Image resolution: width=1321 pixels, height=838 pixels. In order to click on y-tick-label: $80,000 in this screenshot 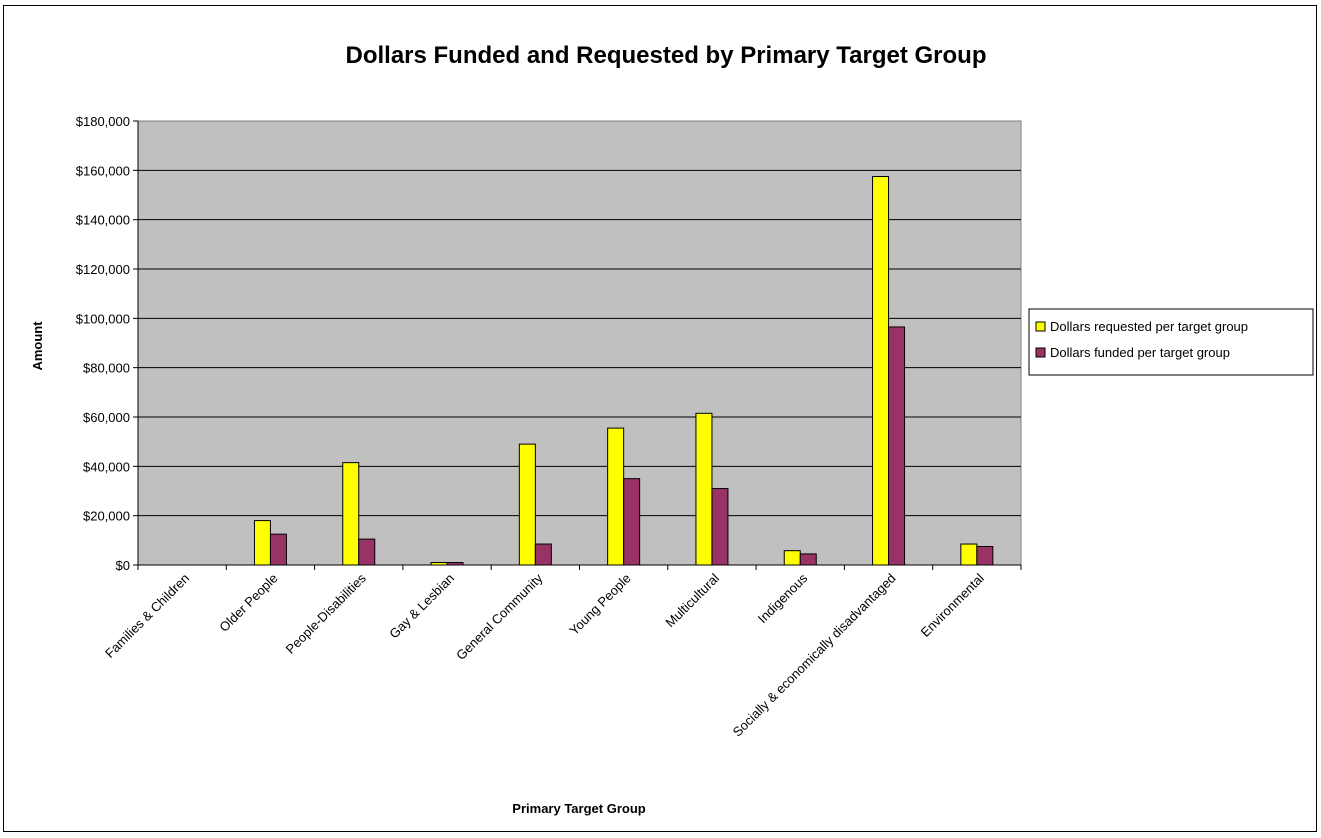, I will do `click(106, 368)`.